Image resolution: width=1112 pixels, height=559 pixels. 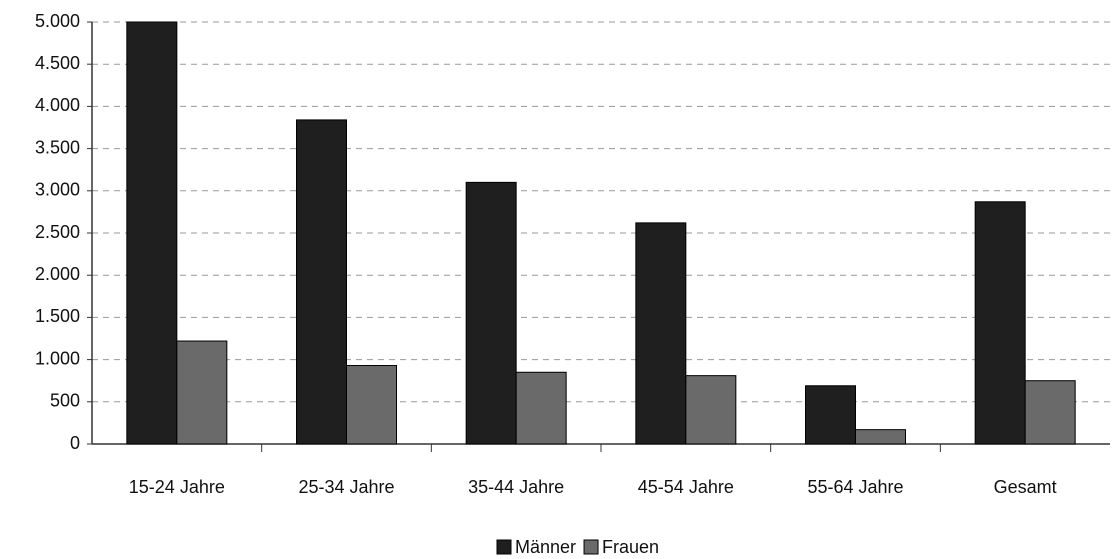 What do you see at coordinates (630, 547) in the screenshot?
I see `legend-label: Frauen` at bounding box center [630, 547].